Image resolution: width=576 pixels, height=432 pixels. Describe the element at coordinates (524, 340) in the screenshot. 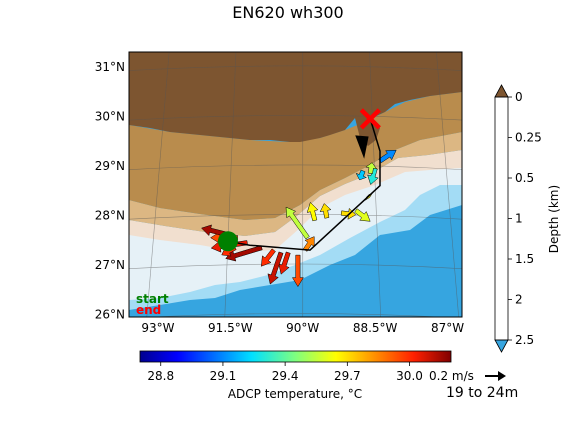

I see `depth-tick-label: 2.5` at that location.